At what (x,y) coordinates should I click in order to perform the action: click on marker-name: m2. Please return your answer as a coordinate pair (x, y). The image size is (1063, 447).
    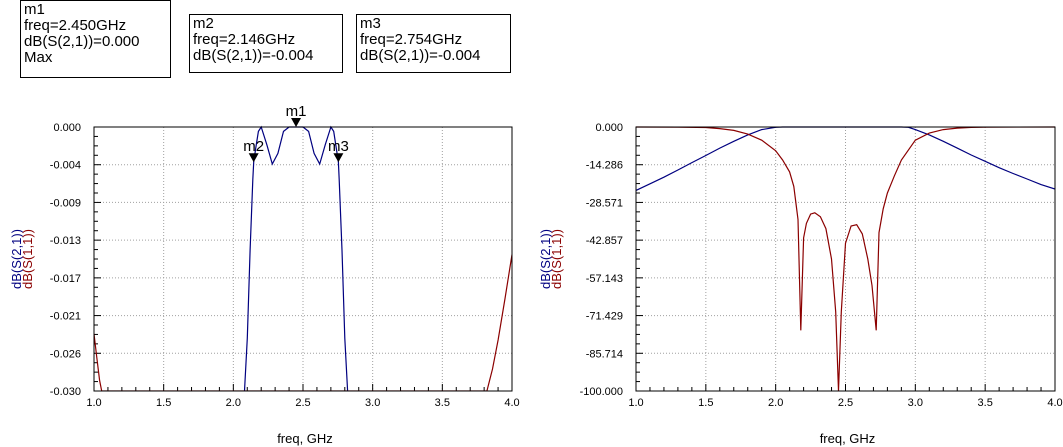
    Looking at the image, I should click on (203, 23).